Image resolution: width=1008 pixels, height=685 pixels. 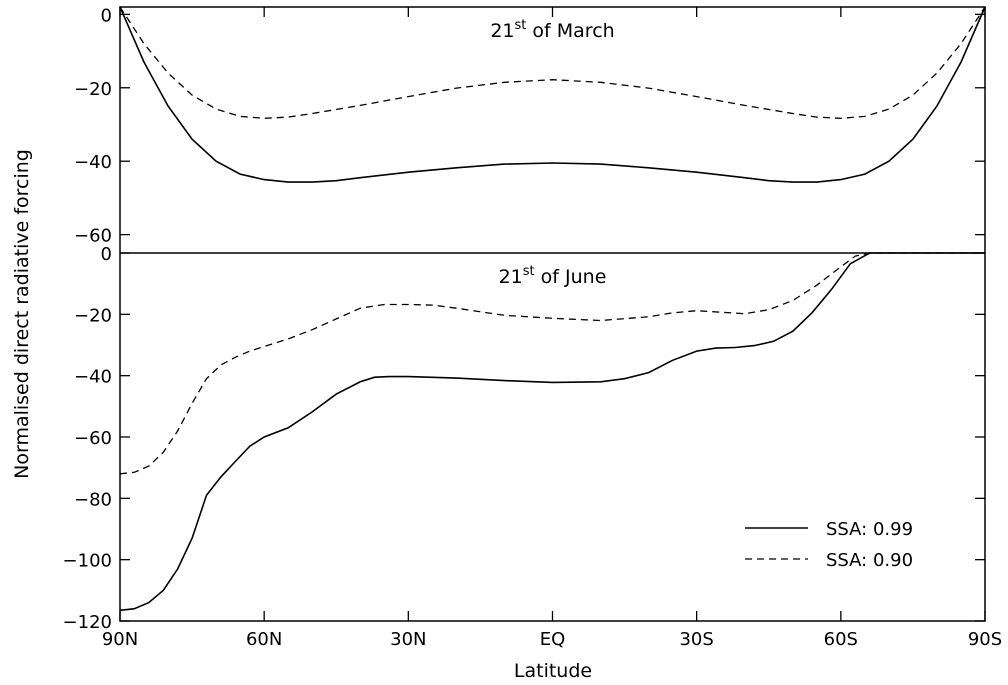 I want to click on x-tick-label: 60S, so click(x=841, y=639).